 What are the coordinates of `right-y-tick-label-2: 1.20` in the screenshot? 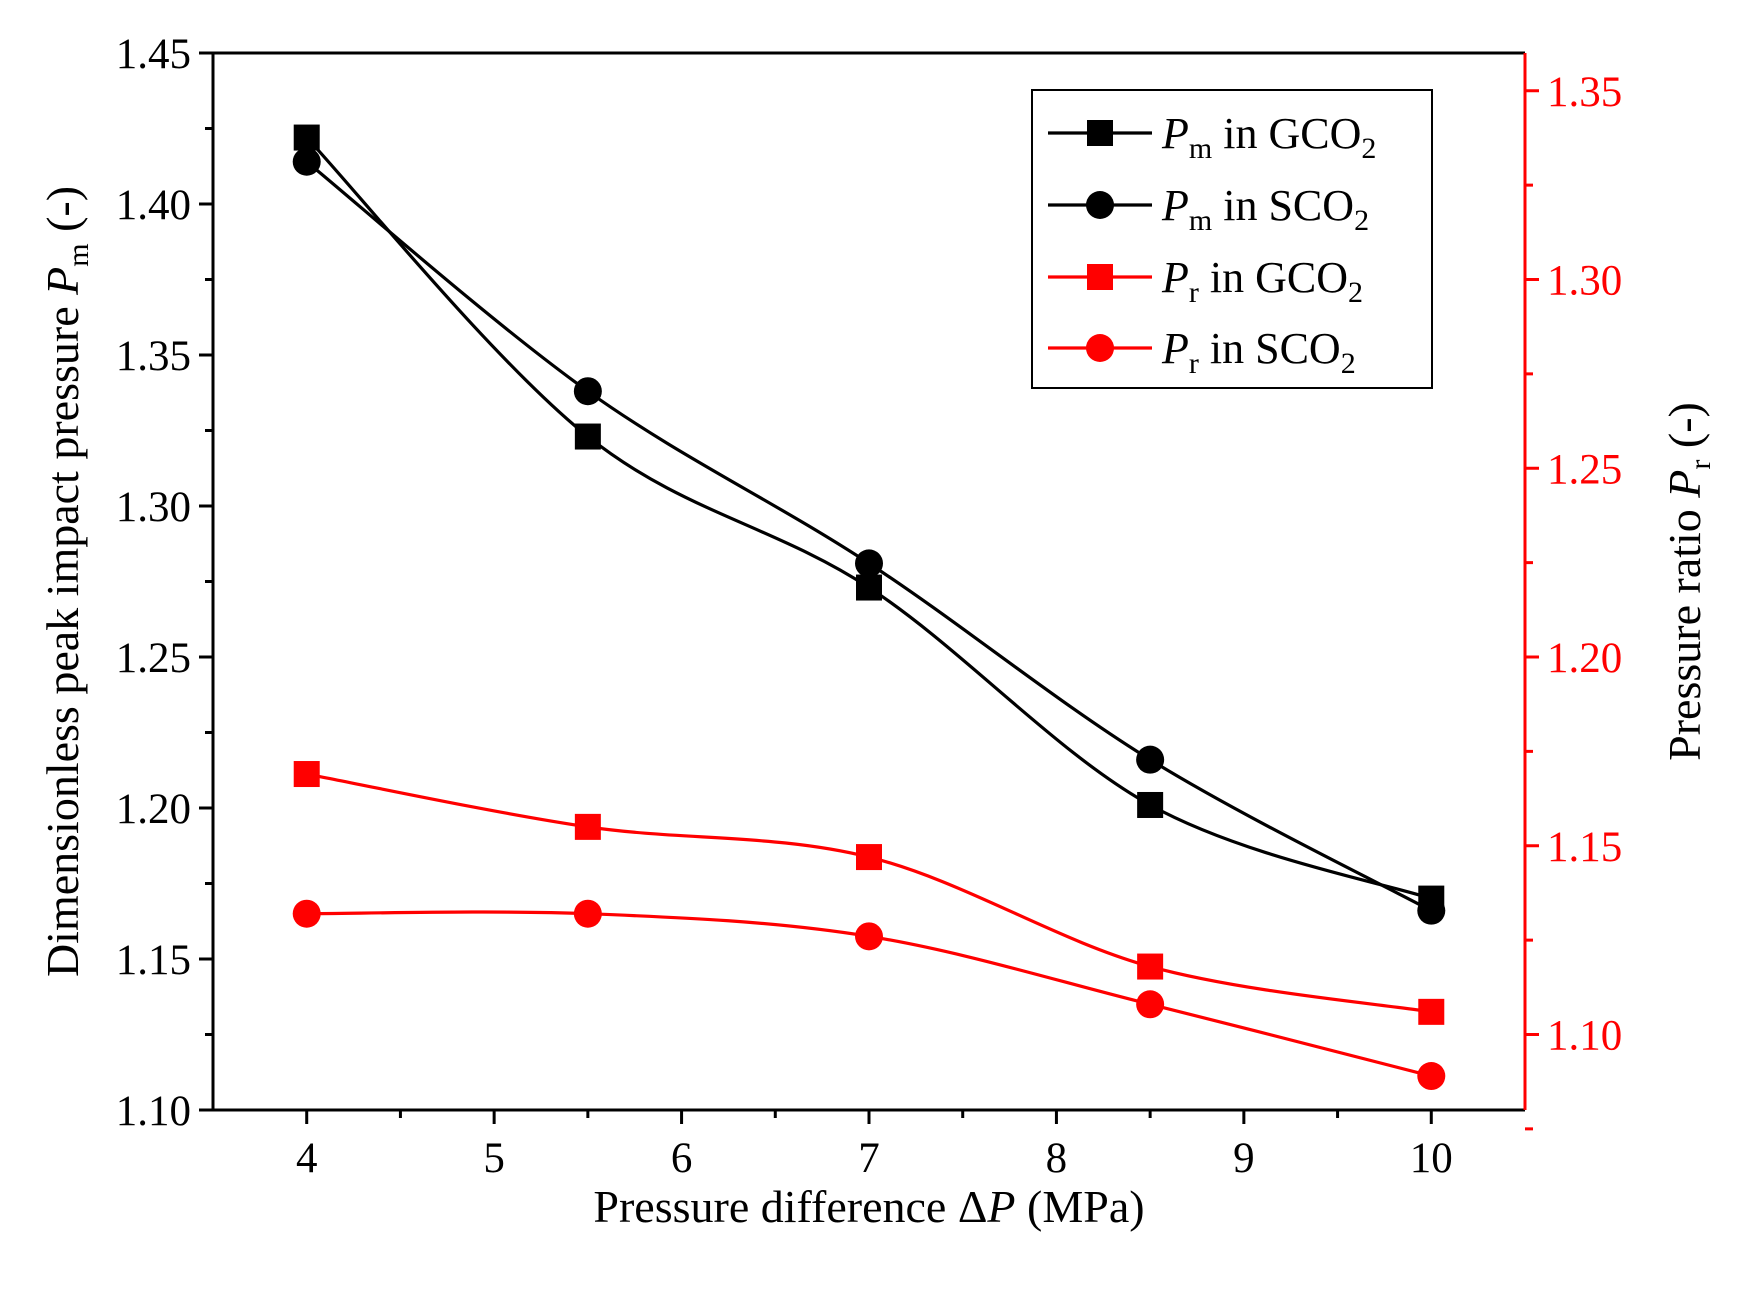 It's located at (1584, 658).